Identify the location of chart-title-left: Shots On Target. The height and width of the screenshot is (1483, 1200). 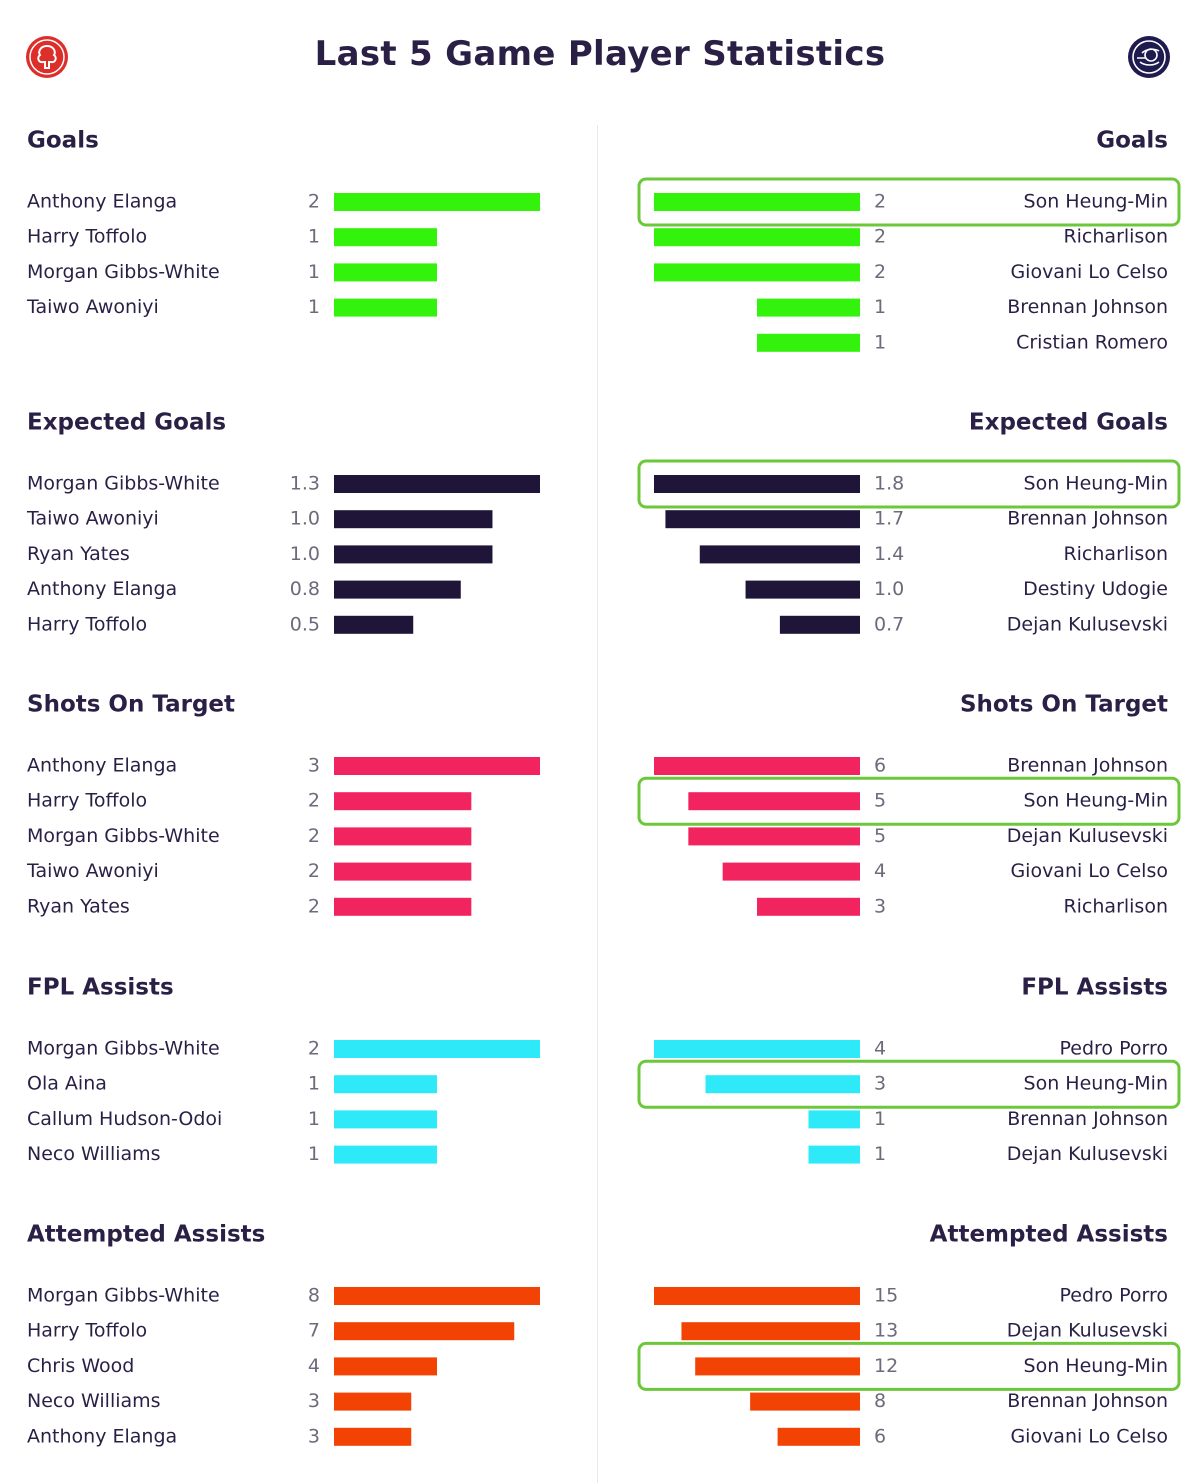
(131, 705).